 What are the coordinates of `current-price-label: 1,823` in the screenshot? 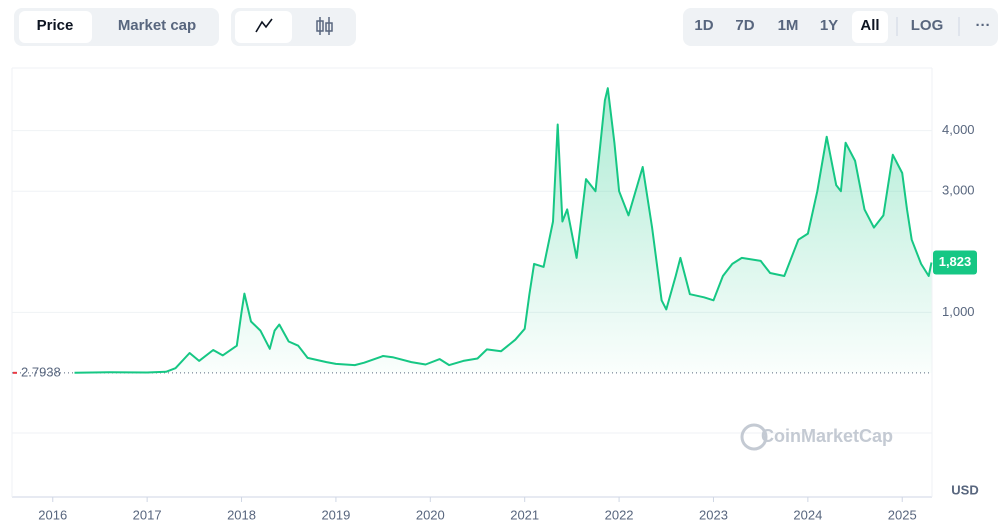 It's located at (955, 261).